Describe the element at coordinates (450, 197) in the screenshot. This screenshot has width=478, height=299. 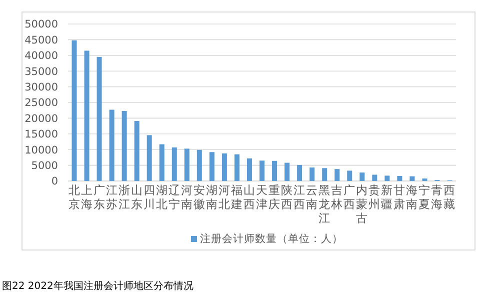
I see `x-tick-label: 西藏` at that location.